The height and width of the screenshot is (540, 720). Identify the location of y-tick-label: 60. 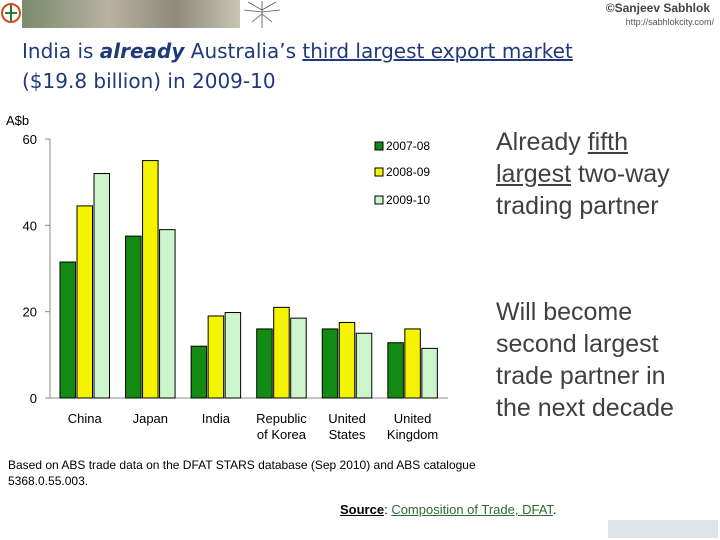
(30, 139).